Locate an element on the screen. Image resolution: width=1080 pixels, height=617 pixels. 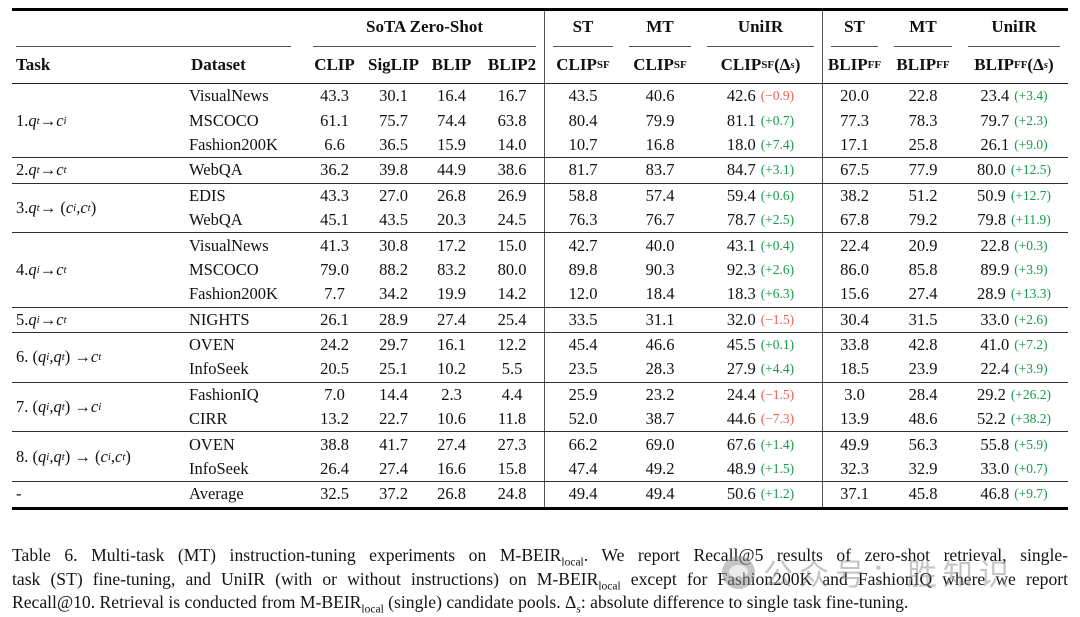
value-cell: 22.8 is located at coordinates (923, 96).